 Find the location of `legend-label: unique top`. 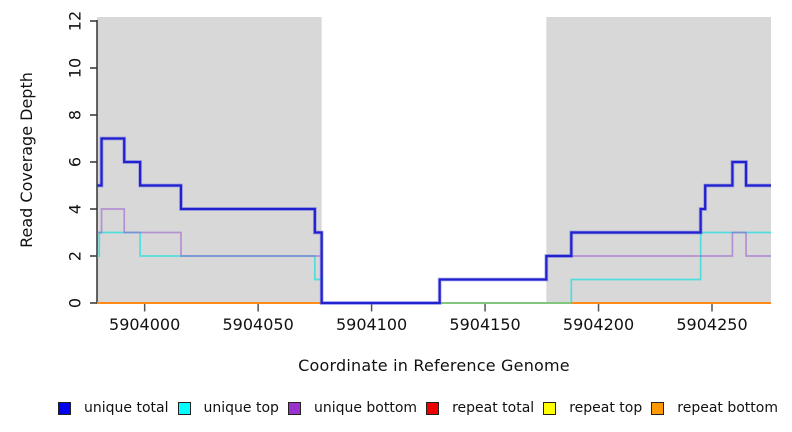

legend-label: unique top is located at coordinates (241, 408).